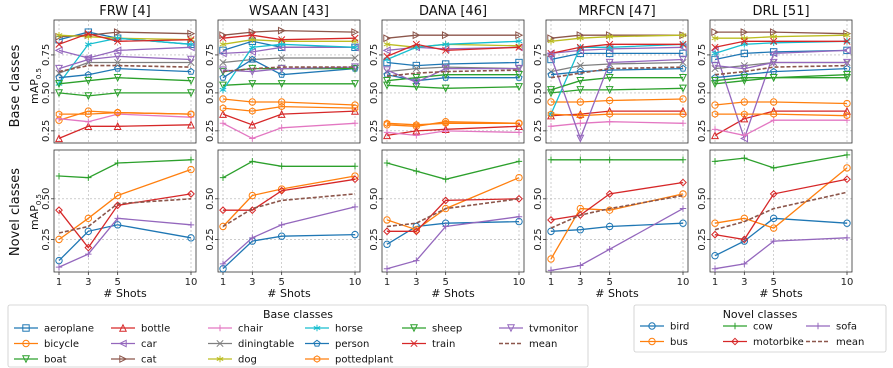 The width and height of the screenshot is (893, 368). Describe the element at coordinates (289, 11) in the screenshot. I see `panel-title: WSAAN [43]` at that location.